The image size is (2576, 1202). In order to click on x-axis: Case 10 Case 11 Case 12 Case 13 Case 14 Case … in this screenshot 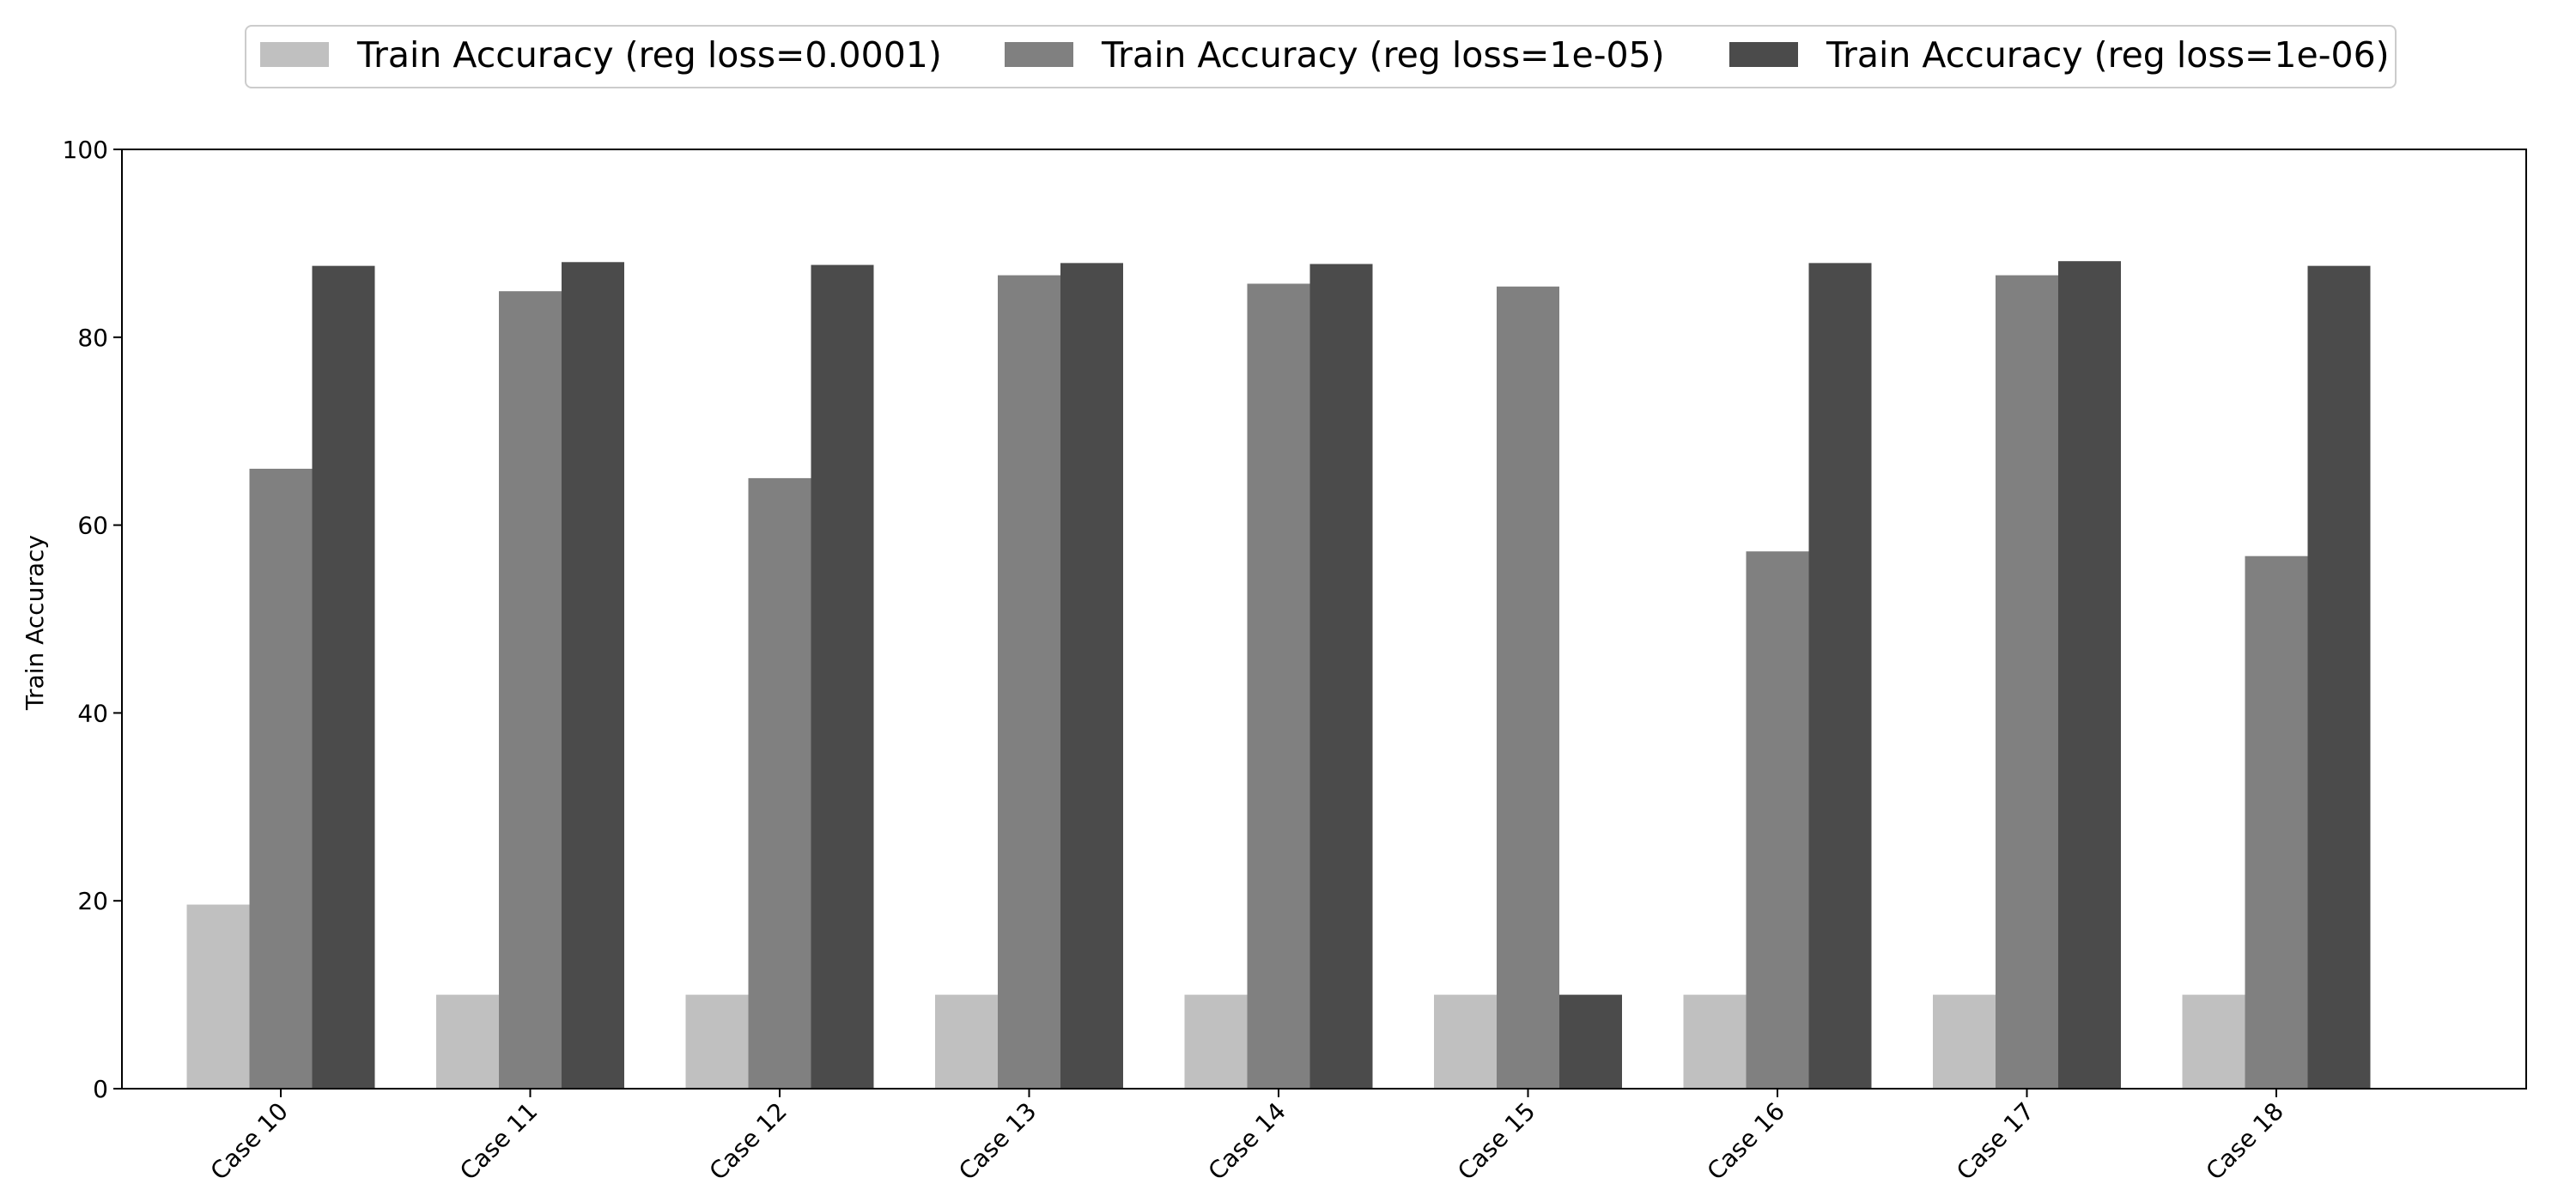, I will do `click(1247, 1137)`.